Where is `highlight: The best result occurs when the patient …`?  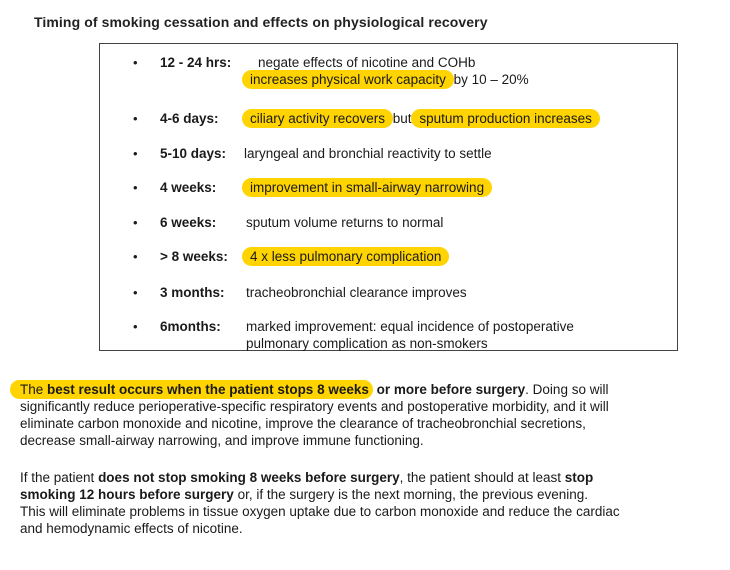
highlight: The best result occurs when the patient … is located at coordinates (191, 389).